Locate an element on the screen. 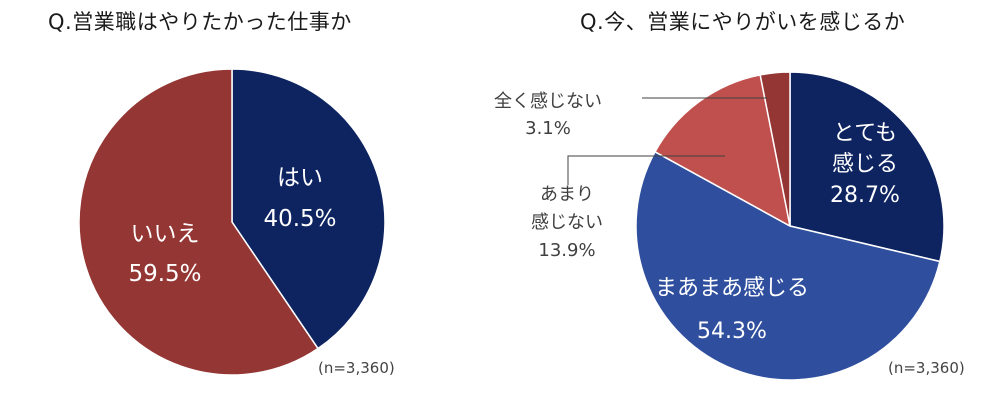  pie-slice-あまり感じない is located at coordinates (723, 151).